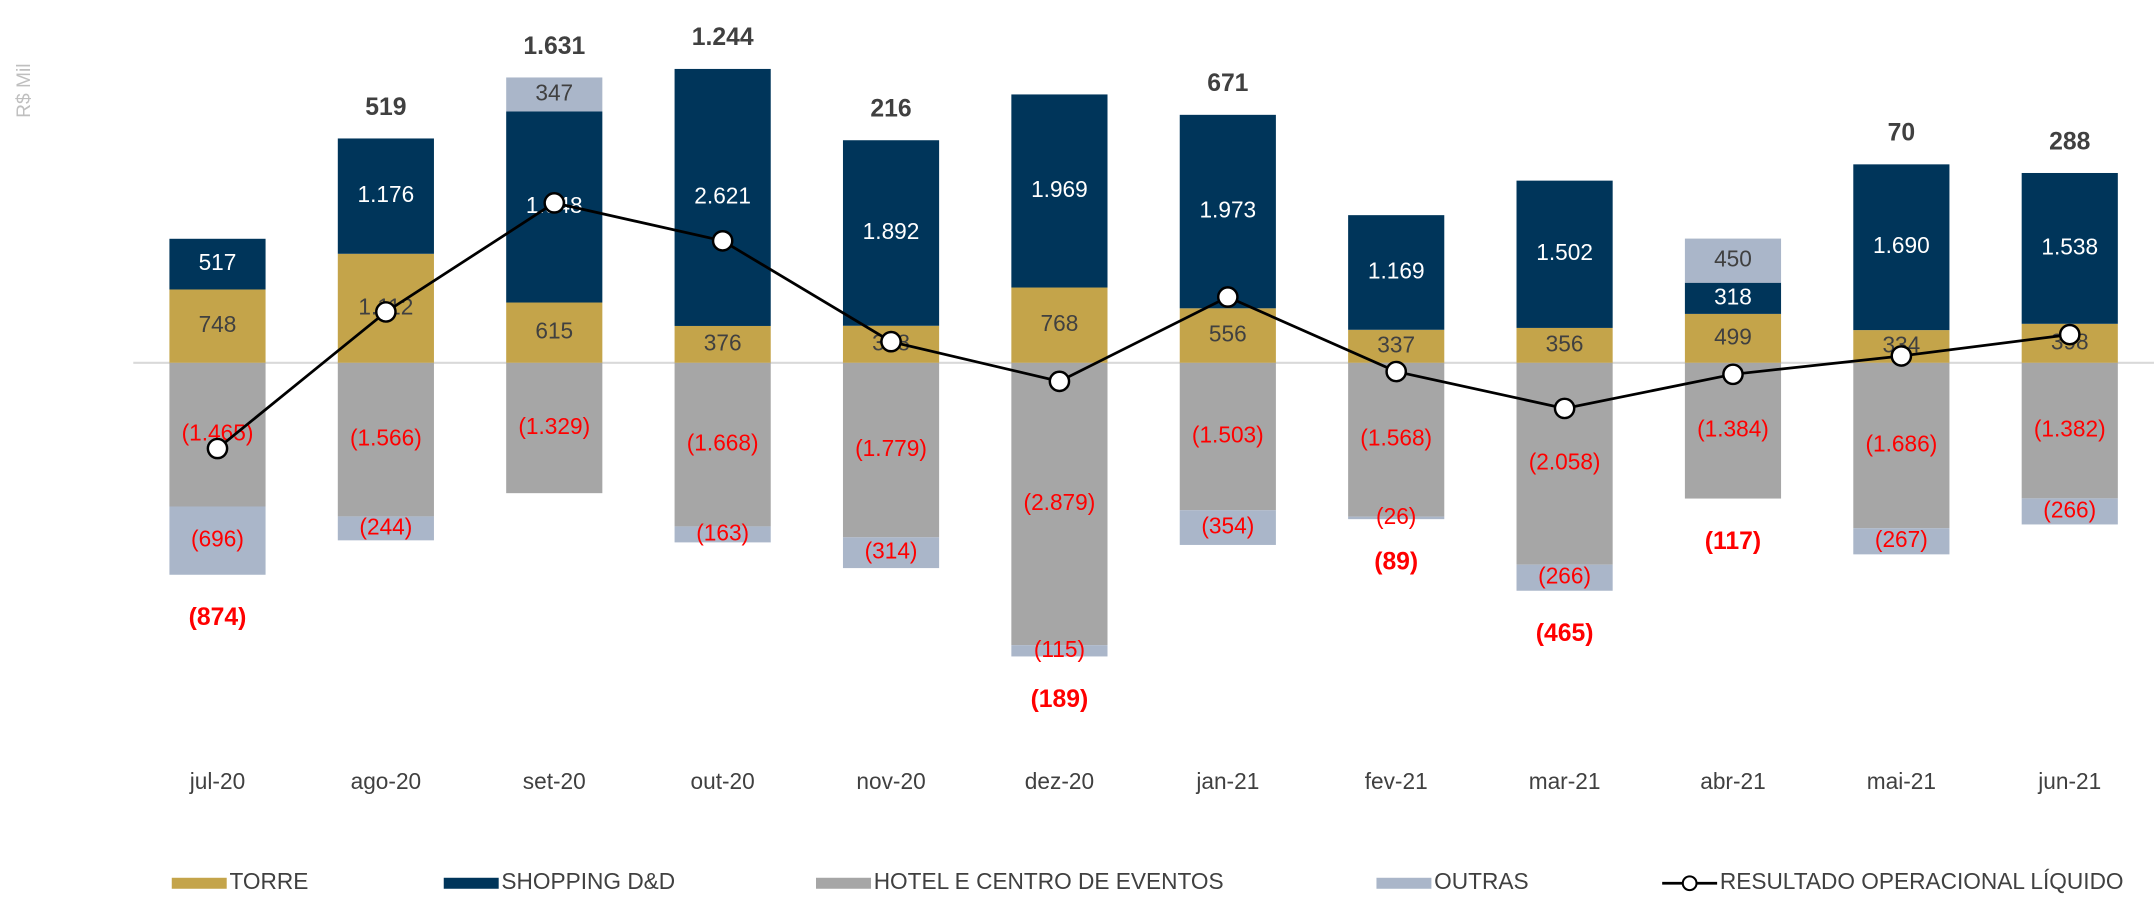 The image size is (2154, 897). What do you see at coordinates (1901, 245) in the screenshot?
I see `data-label: 1.690` at bounding box center [1901, 245].